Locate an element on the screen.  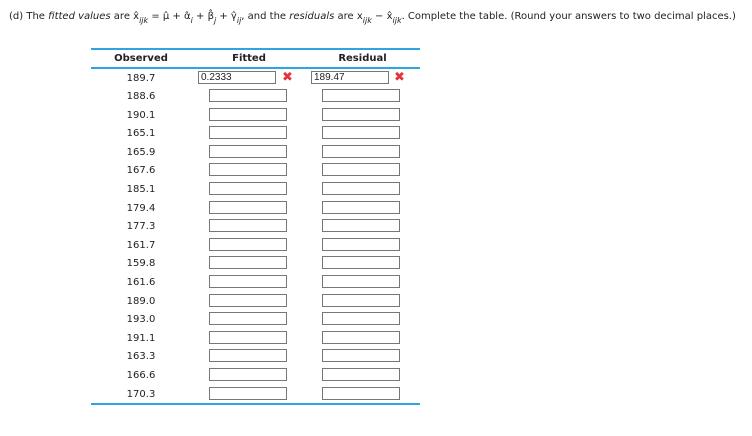
table-row: 189.0 is located at coordinates (255, 301).